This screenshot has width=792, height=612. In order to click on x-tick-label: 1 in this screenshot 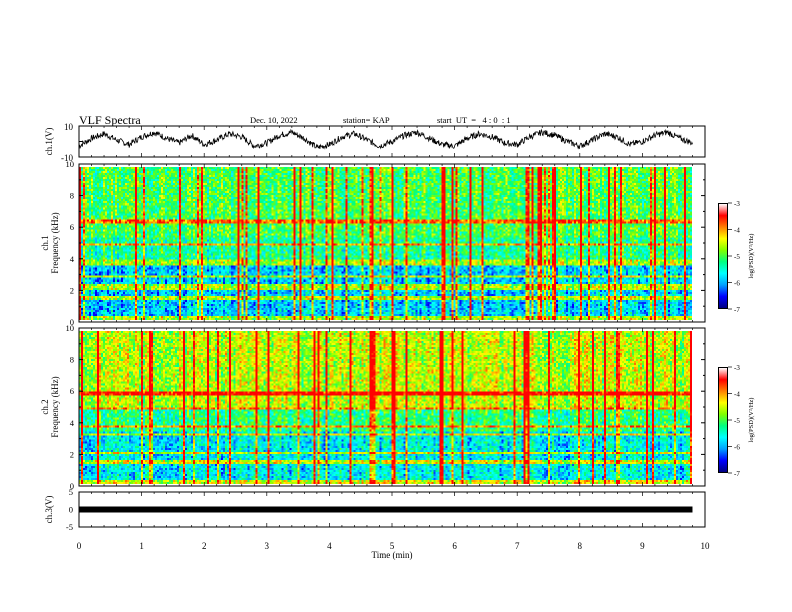, I will do `click(141, 546)`.